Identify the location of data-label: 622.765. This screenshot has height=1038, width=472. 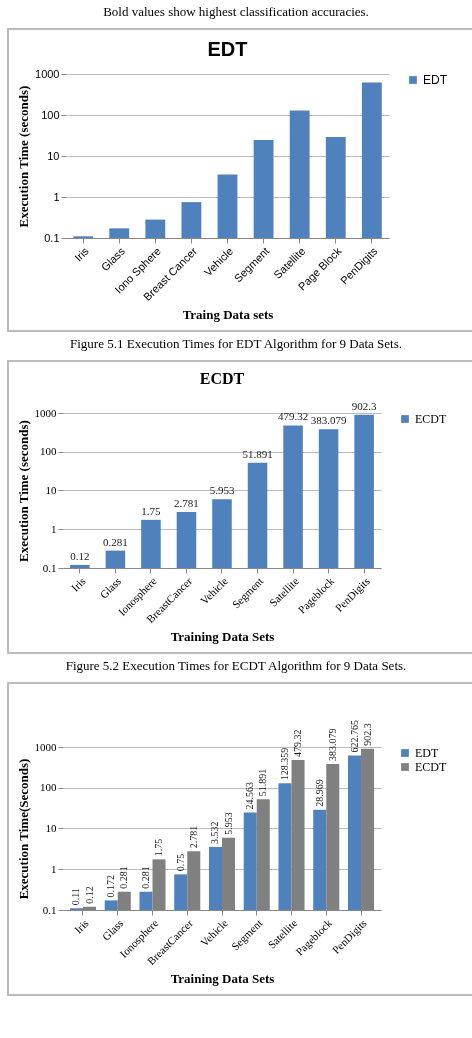
(354, 736).